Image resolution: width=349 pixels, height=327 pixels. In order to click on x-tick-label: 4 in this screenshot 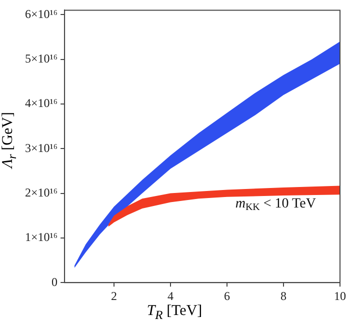, I will do `click(170, 295)`.